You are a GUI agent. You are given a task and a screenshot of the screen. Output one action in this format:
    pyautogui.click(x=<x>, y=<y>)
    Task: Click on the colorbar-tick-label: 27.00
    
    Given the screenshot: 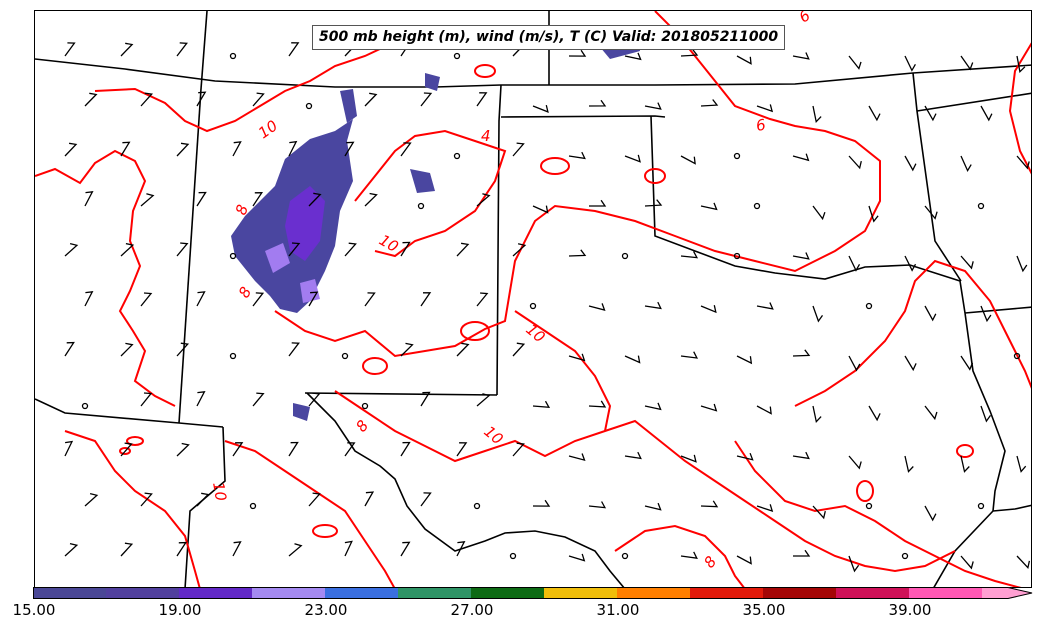 What is the action you would take?
    pyautogui.click(x=472, y=610)
    